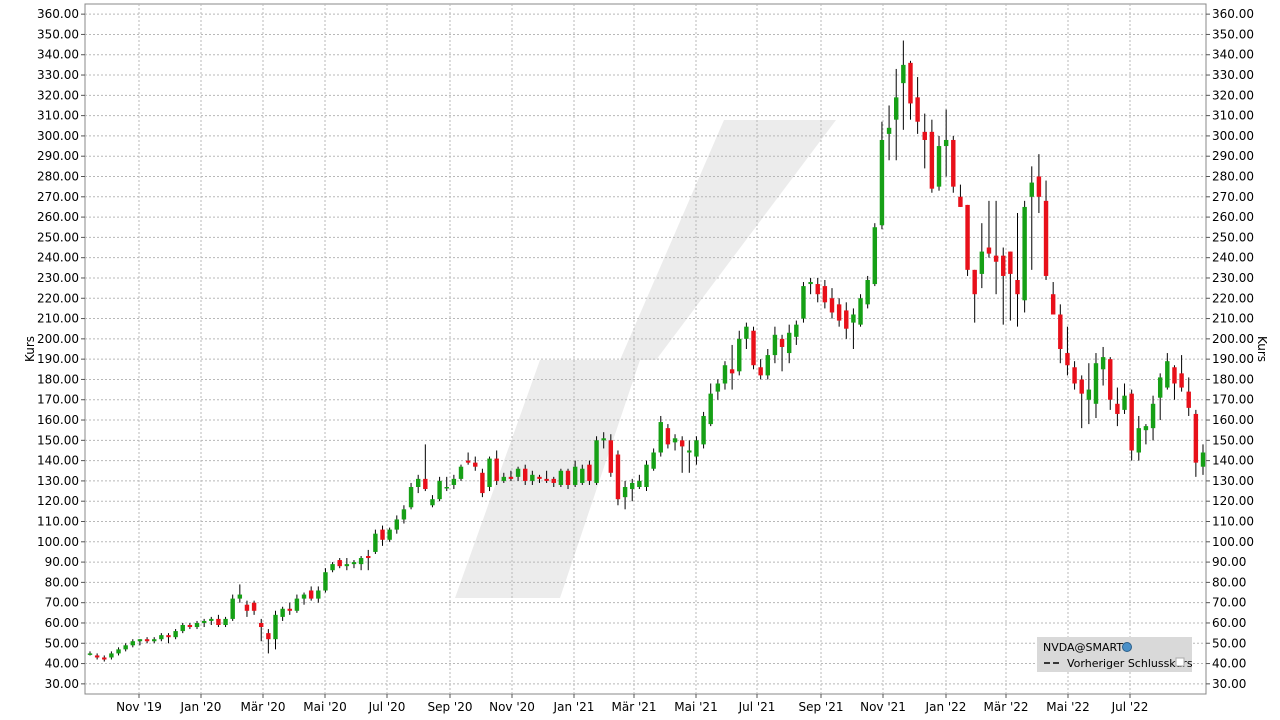  I want to click on x-tick-label: Mai '22, so click(1067, 707).